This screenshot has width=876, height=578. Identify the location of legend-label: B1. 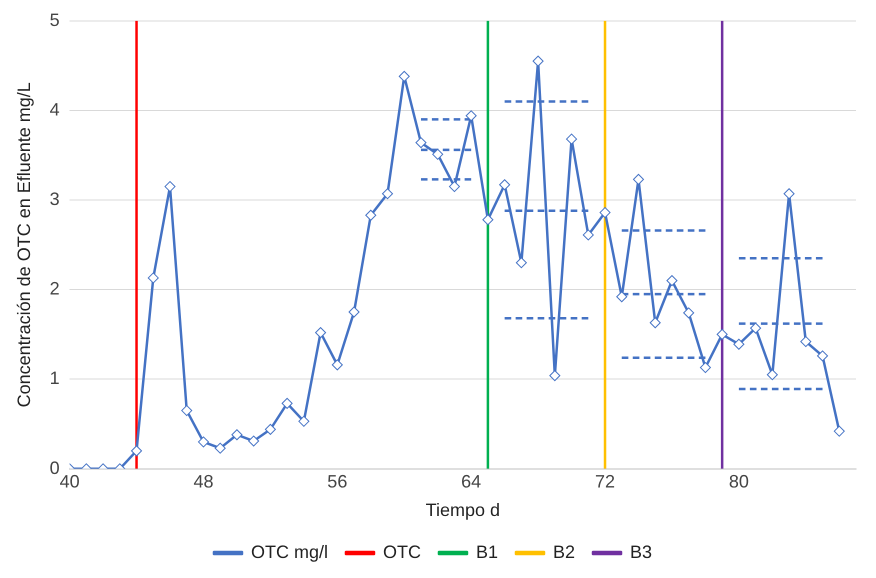
(487, 552).